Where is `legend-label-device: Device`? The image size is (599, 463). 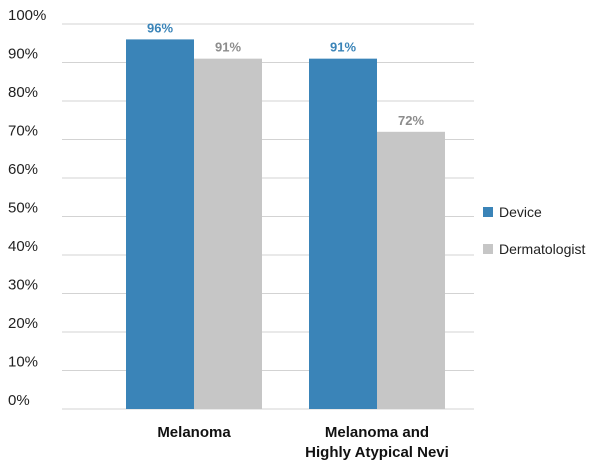 legend-label-device: Device is located at coordinates (520, 212).